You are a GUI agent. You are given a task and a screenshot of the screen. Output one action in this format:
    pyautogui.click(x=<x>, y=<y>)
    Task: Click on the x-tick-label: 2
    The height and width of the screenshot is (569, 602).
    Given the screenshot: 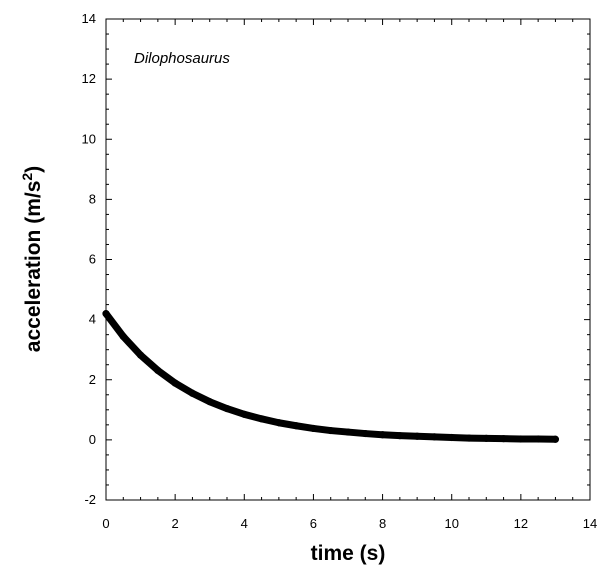 What is the action you would take?
    pyautogui.click(x=175, y=523)
    